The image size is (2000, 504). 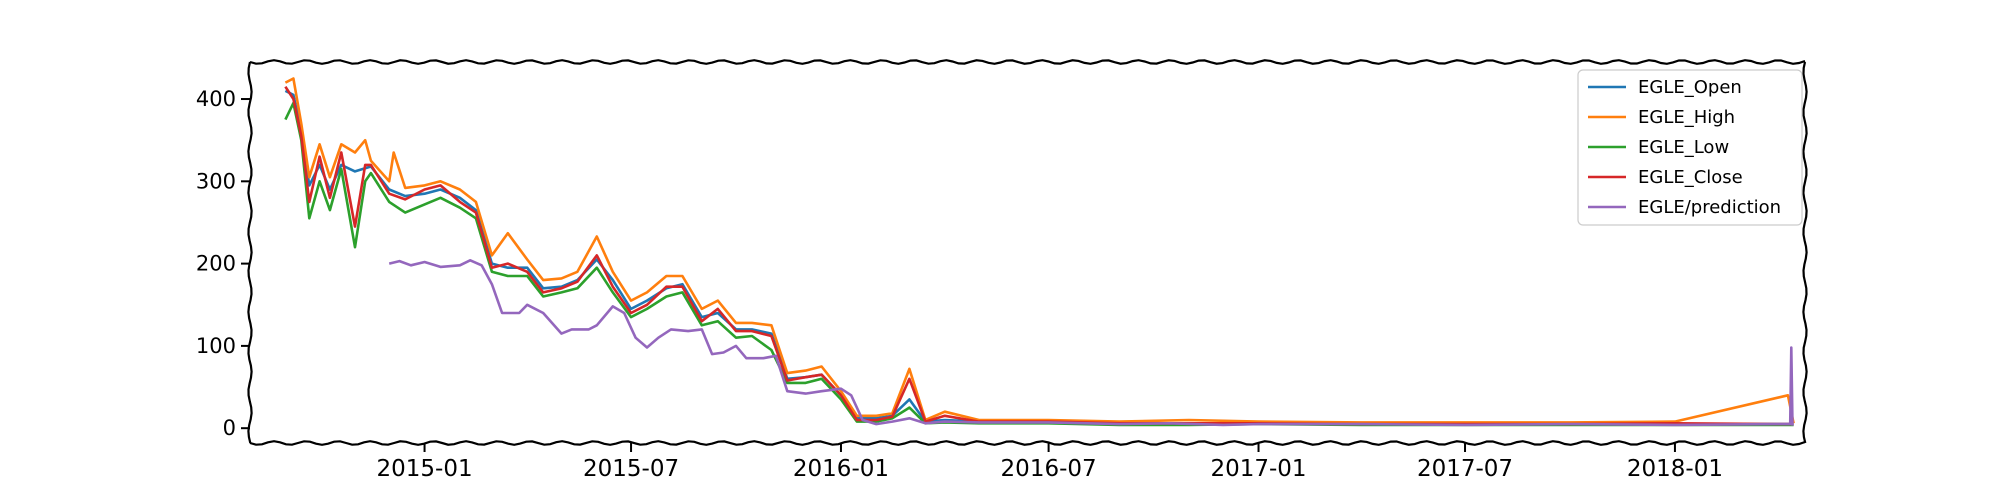 I want to click on legend-label: EGLE_Close, so click(x=1690, y=177).